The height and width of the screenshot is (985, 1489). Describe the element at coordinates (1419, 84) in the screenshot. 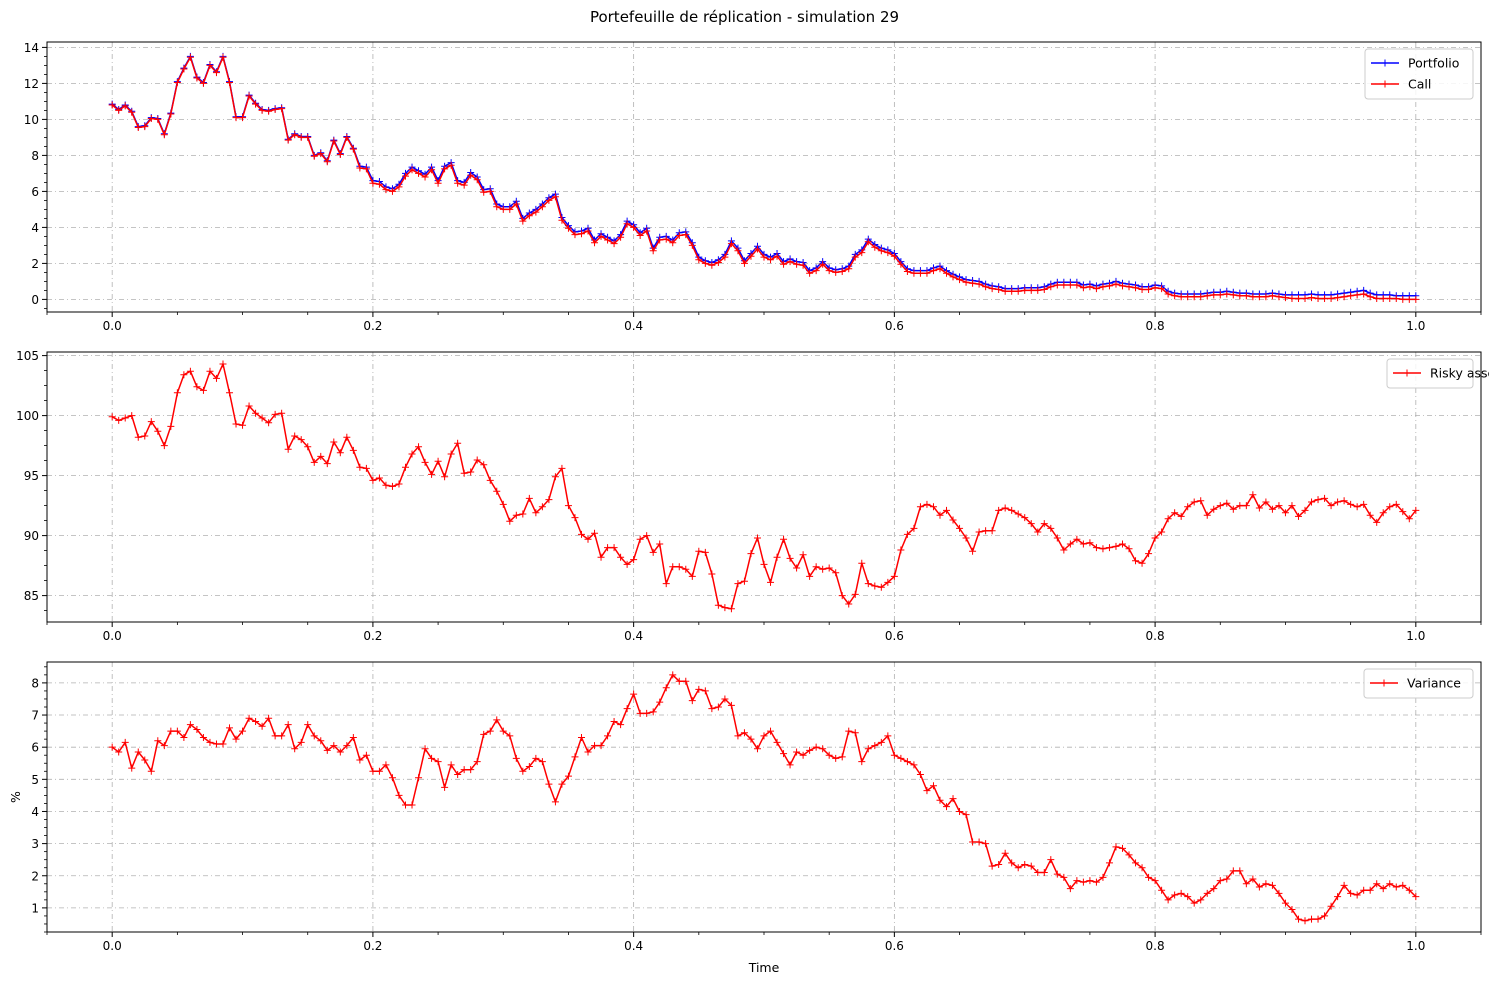

I see `legend-label: Call` at that location.